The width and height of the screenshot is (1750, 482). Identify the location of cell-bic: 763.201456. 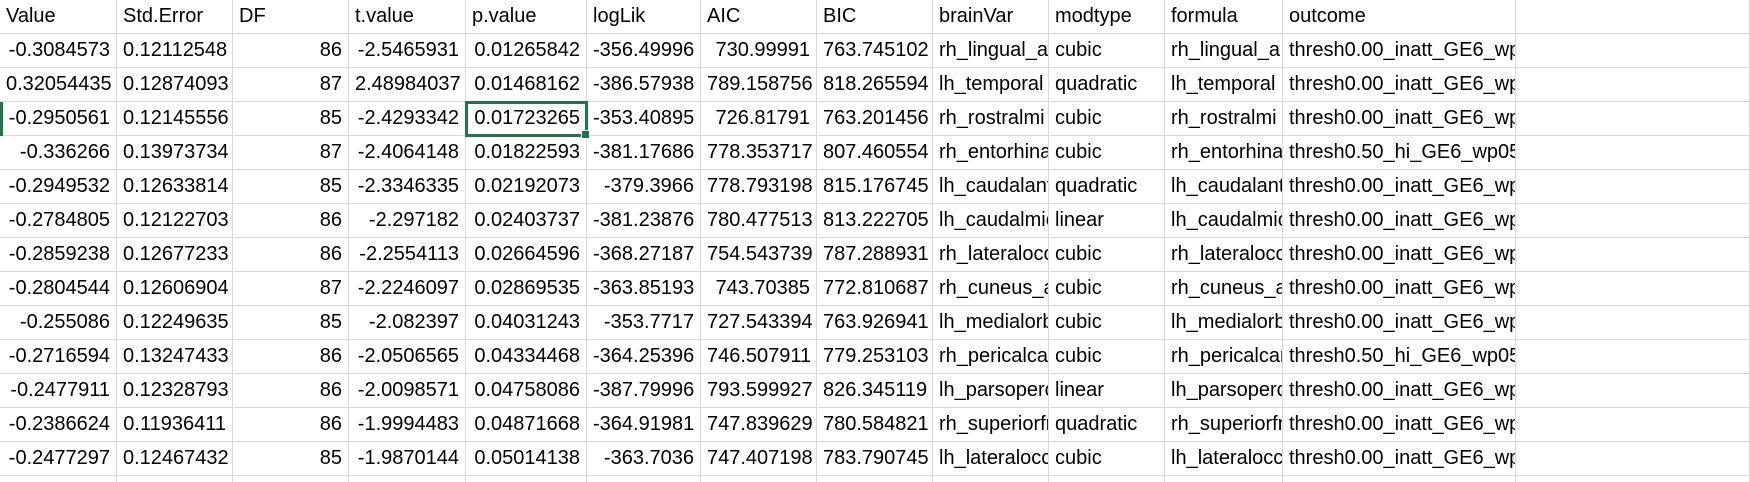
(875, 119).